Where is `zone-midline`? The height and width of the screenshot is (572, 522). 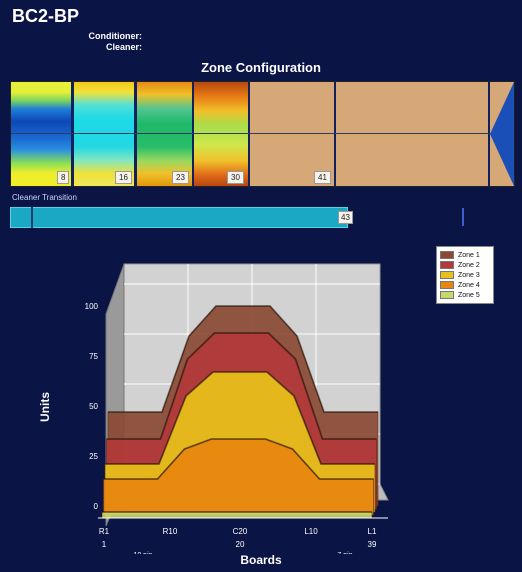 zone-midline is located at coordinates (262, 133).